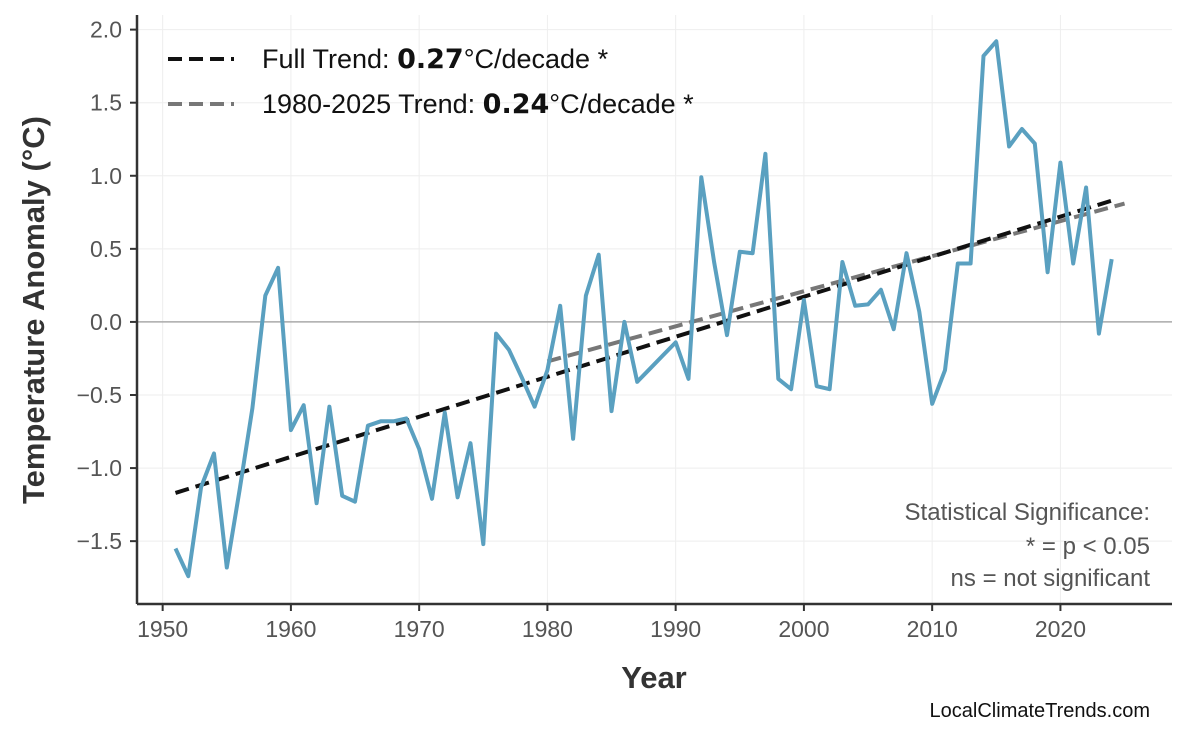 This screenshot has height=742, width=1186. Describe the element at coordinates (435, 59) in the screenshot. I see `legend-full-trend-label: Full Trend: 0.27°C/decade *` at that location.